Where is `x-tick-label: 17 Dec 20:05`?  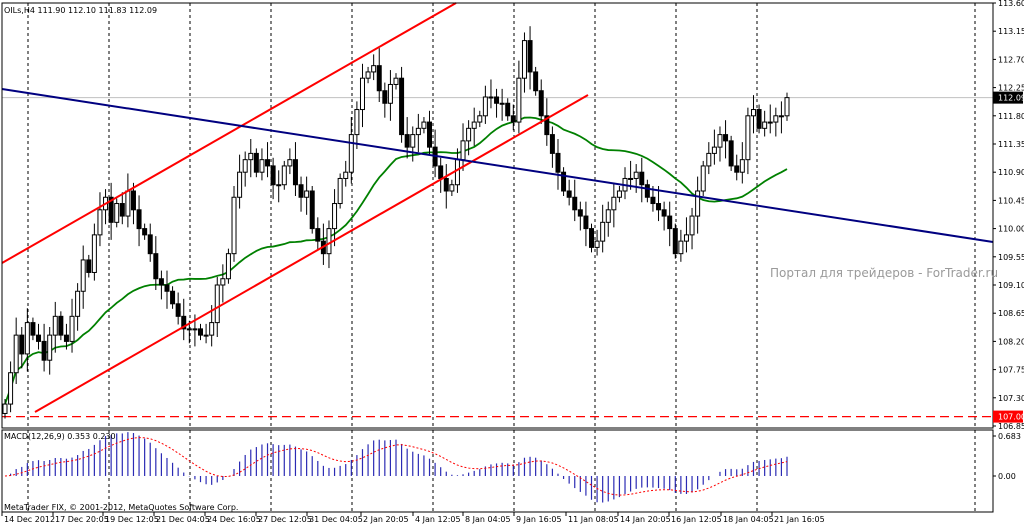 x-tick-label: 17 Dec 20:05 is located at coordinates (82, 519).